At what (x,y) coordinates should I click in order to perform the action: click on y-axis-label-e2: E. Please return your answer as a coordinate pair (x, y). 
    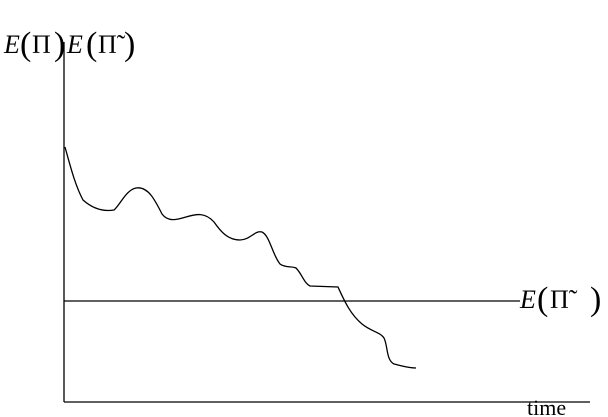
    Looking at the image, I should click on (74, 44).